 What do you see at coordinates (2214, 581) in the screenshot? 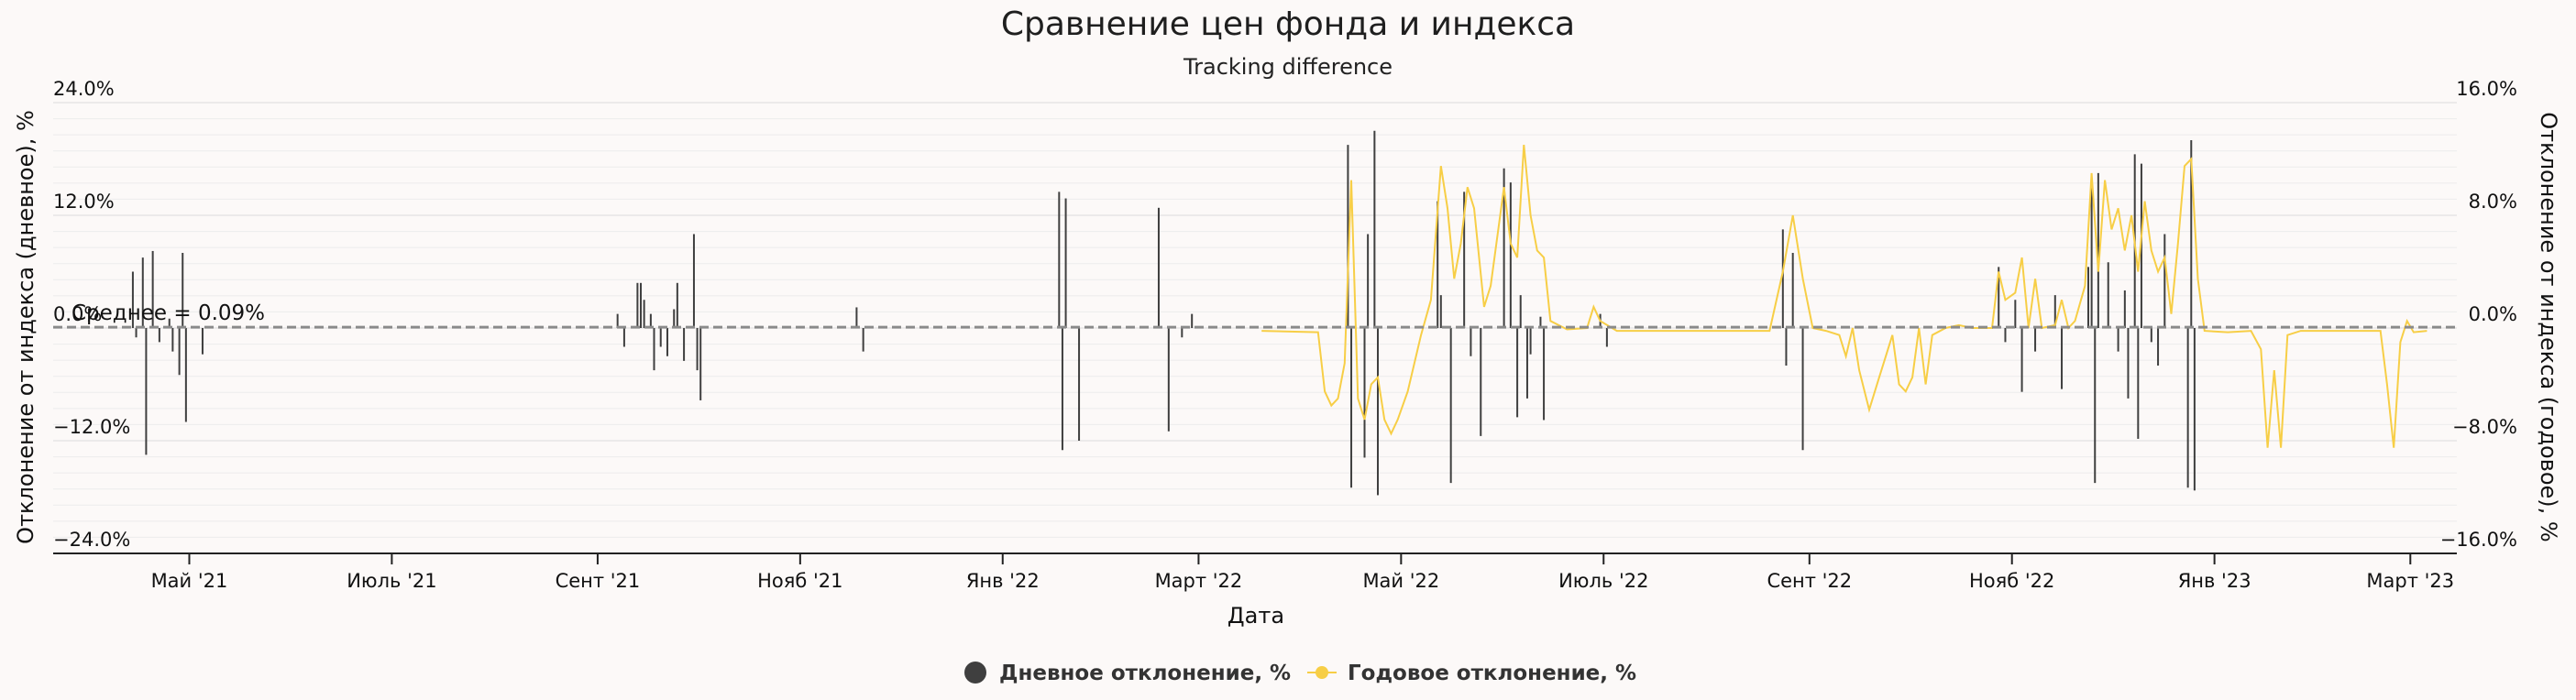
I see `x-tick-label: Янв '23` at bounding box center [2214, 581].